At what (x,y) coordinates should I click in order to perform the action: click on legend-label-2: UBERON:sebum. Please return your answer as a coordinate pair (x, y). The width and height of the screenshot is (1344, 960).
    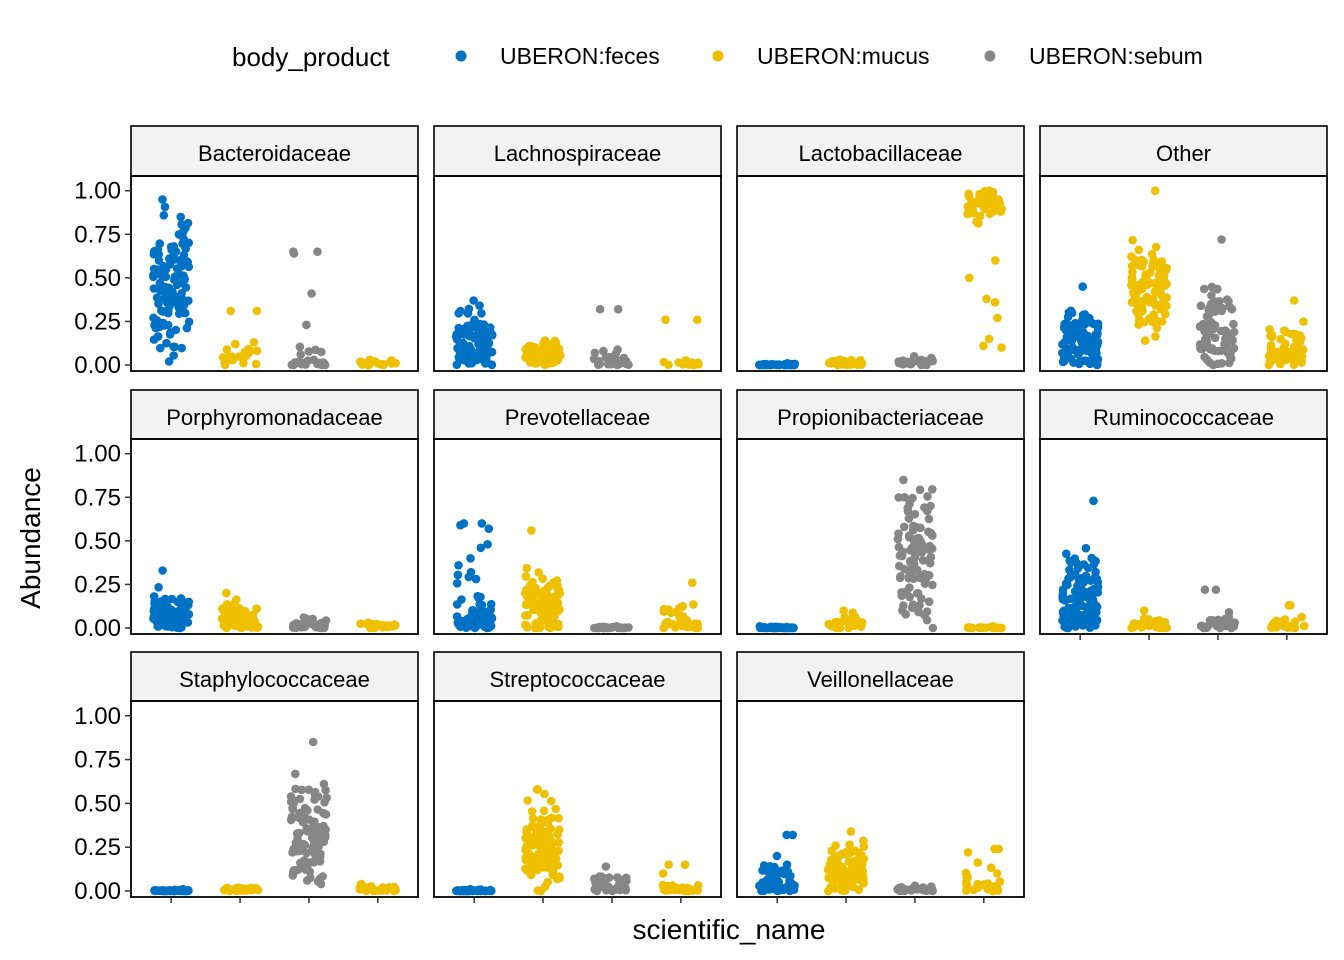
    Looking at the image, I should click on (1116, 56).